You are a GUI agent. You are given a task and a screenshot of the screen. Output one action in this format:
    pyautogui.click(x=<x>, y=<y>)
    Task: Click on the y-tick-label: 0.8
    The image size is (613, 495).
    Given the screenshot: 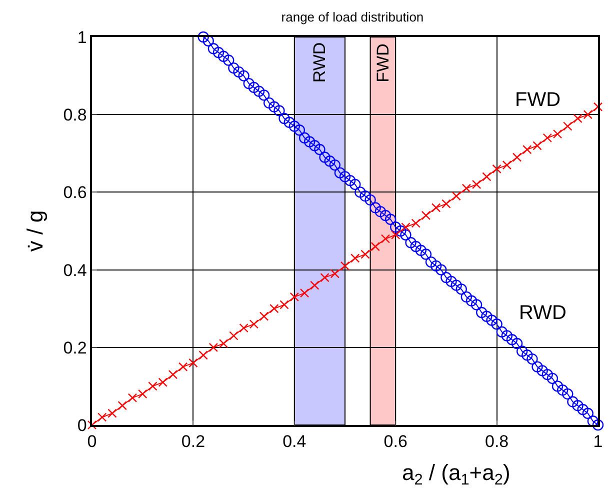 What is the action you would take?
    pyautogui.click(x=75, y=115)
    